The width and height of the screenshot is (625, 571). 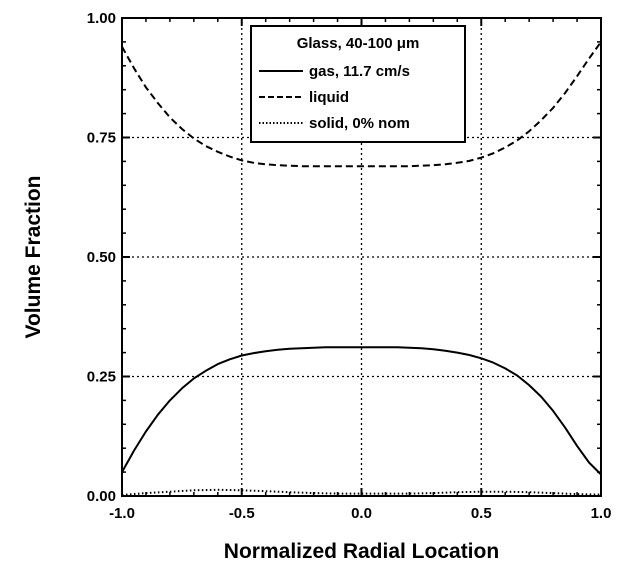 I want to click on x-tick-label: 0.0, so click(x=361, y=513).